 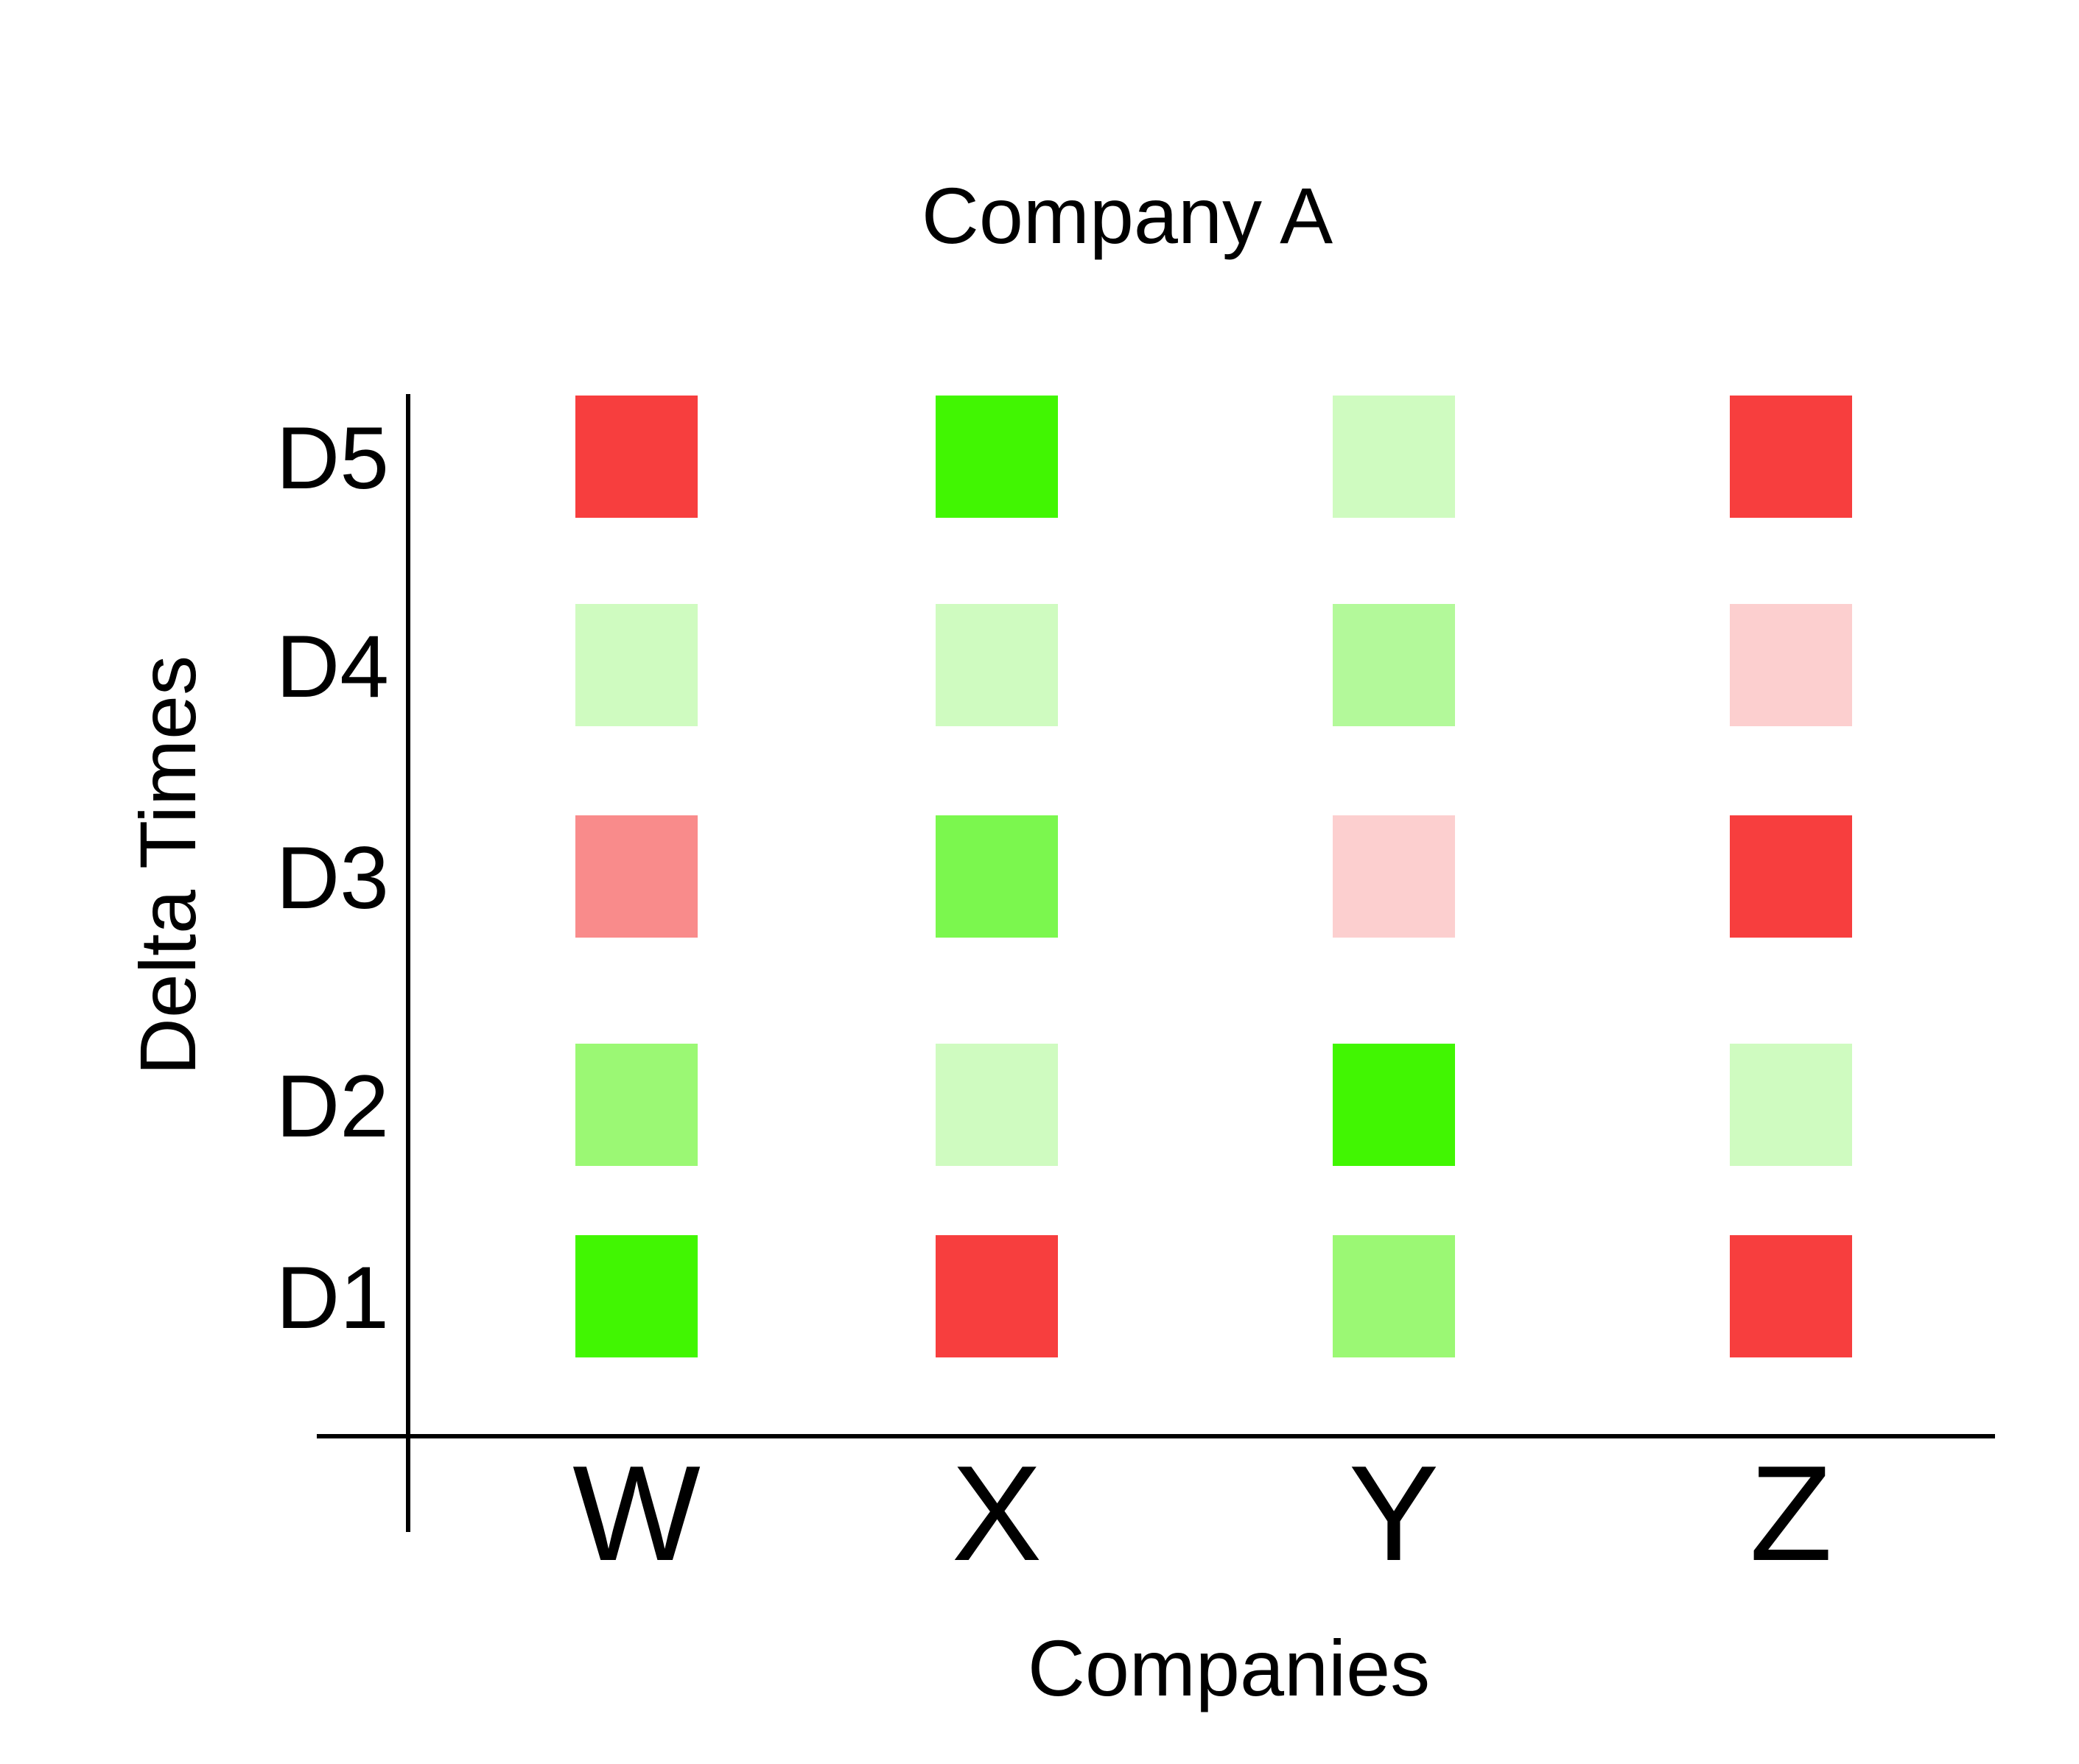 I want to click on heatmap-cell-w-d5, so click(x=636, y=457).